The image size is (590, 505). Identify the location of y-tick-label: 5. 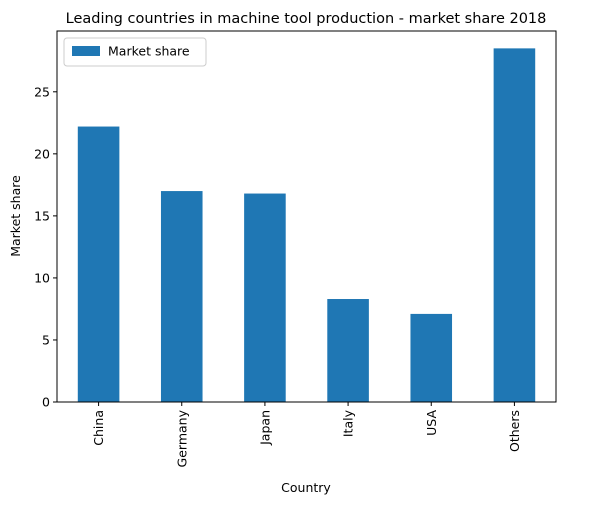
(46, 339).